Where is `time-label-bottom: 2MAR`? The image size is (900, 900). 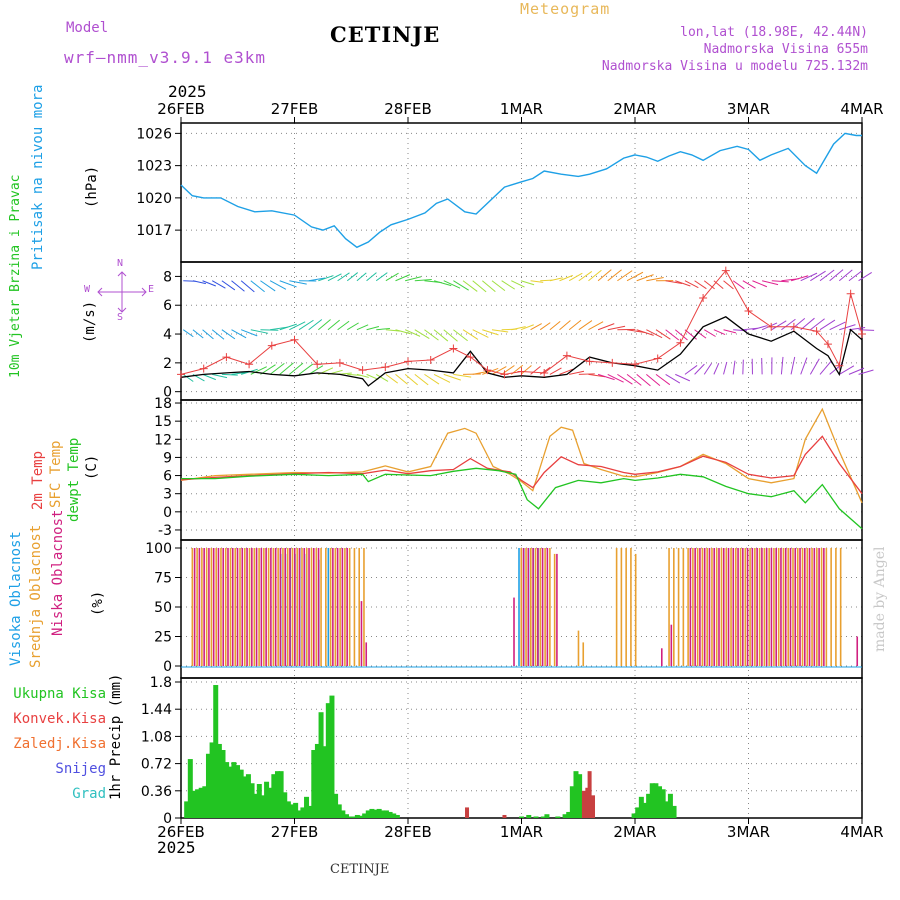
time-label-bottom: 2MAR is located at coordinates (634, 832).